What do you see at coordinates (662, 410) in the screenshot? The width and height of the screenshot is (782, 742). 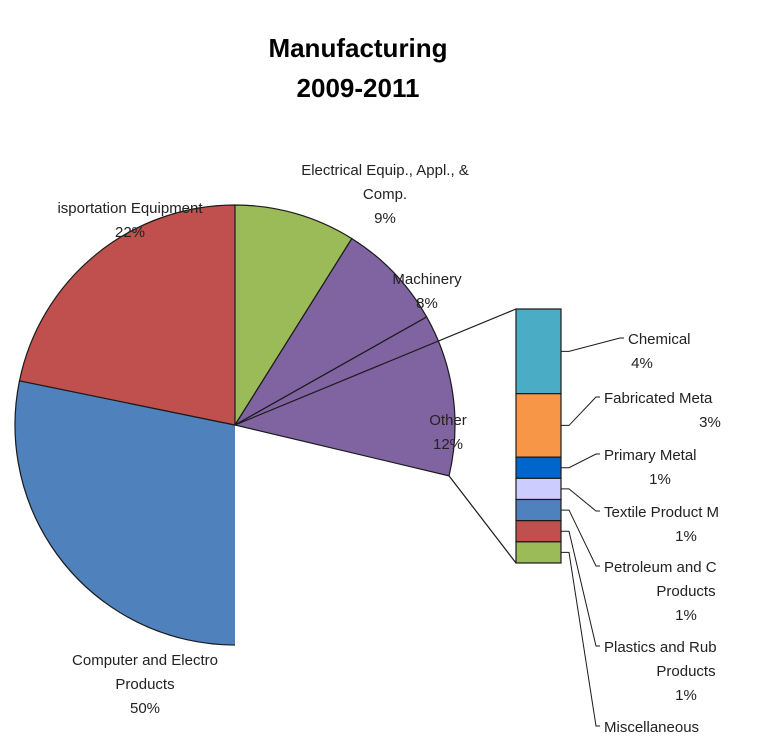 I see `bar-label-fabricated-meta: Fabricated Meta 3%` at bounding box center [662, 410].